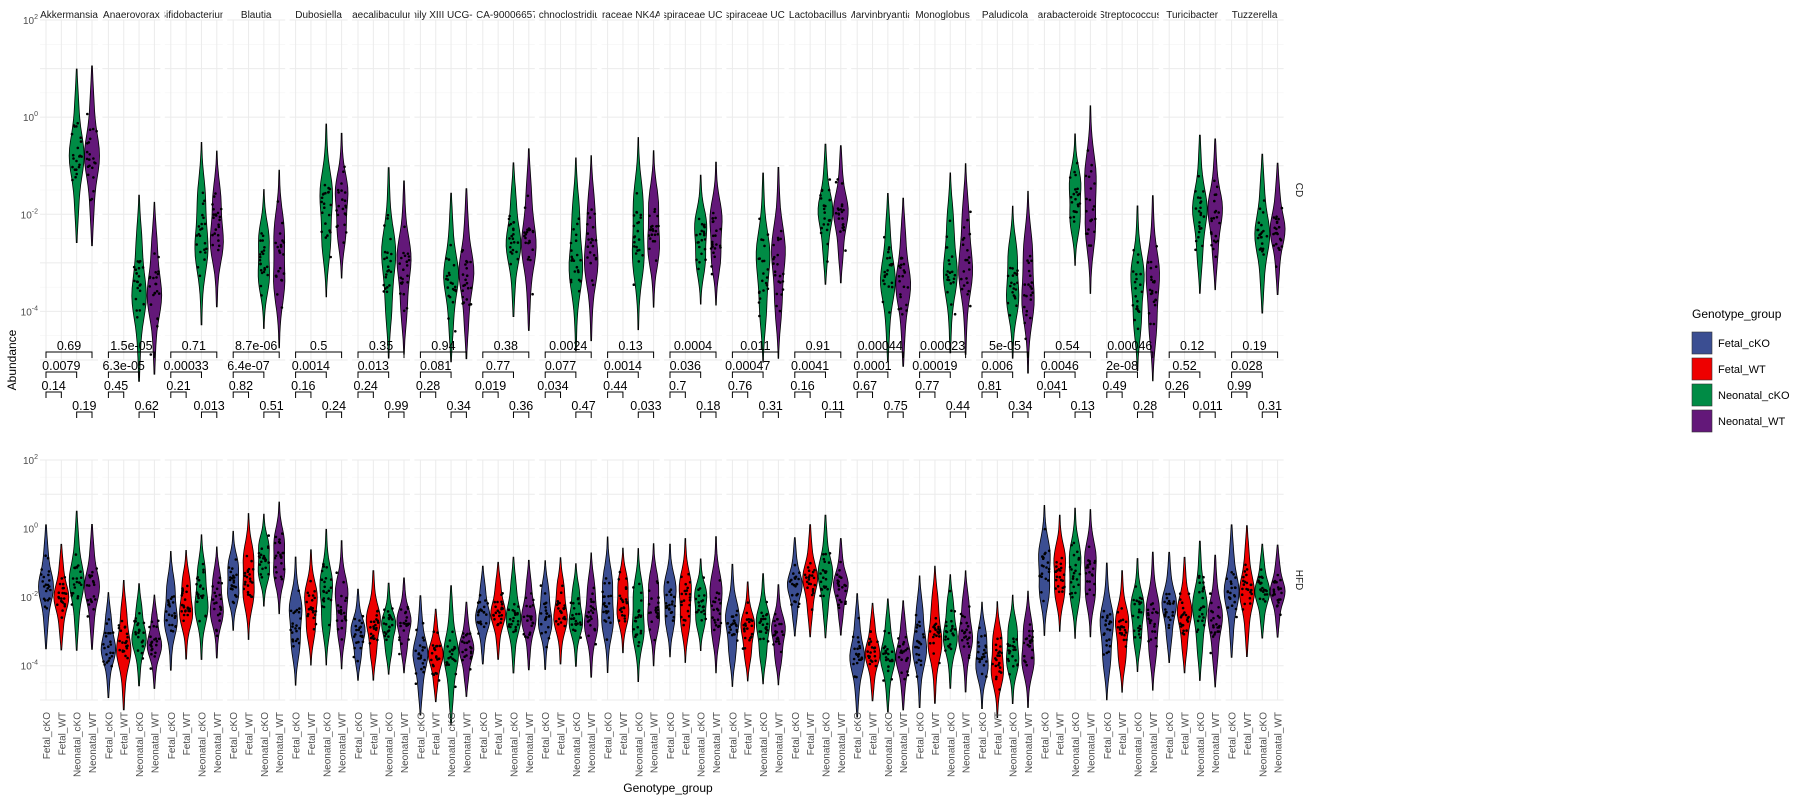  Describe the element at coordinates (607, 604) in the screenshot. I see `violin-HFD-Fetal_cKO` at that location.